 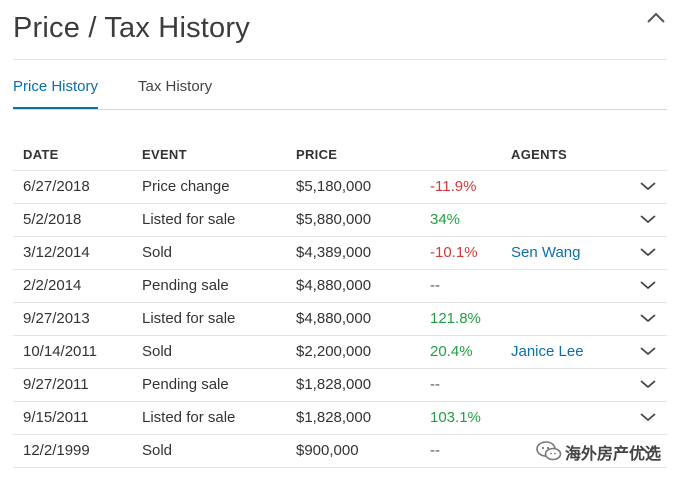 What do you see at coordinates (52, 219) in the screenshot?
I see `row-date: 5/2/2018` at bounding box center [52, 219].